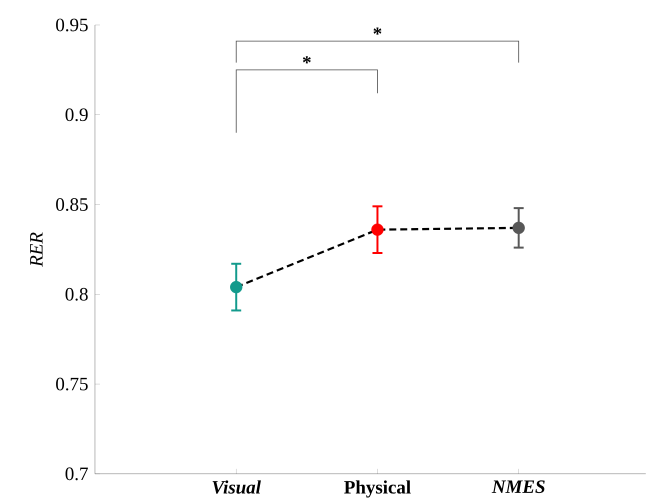 The image size is (646, 504). I want to click on y-tick-label: 0.85, so click(72, 205).